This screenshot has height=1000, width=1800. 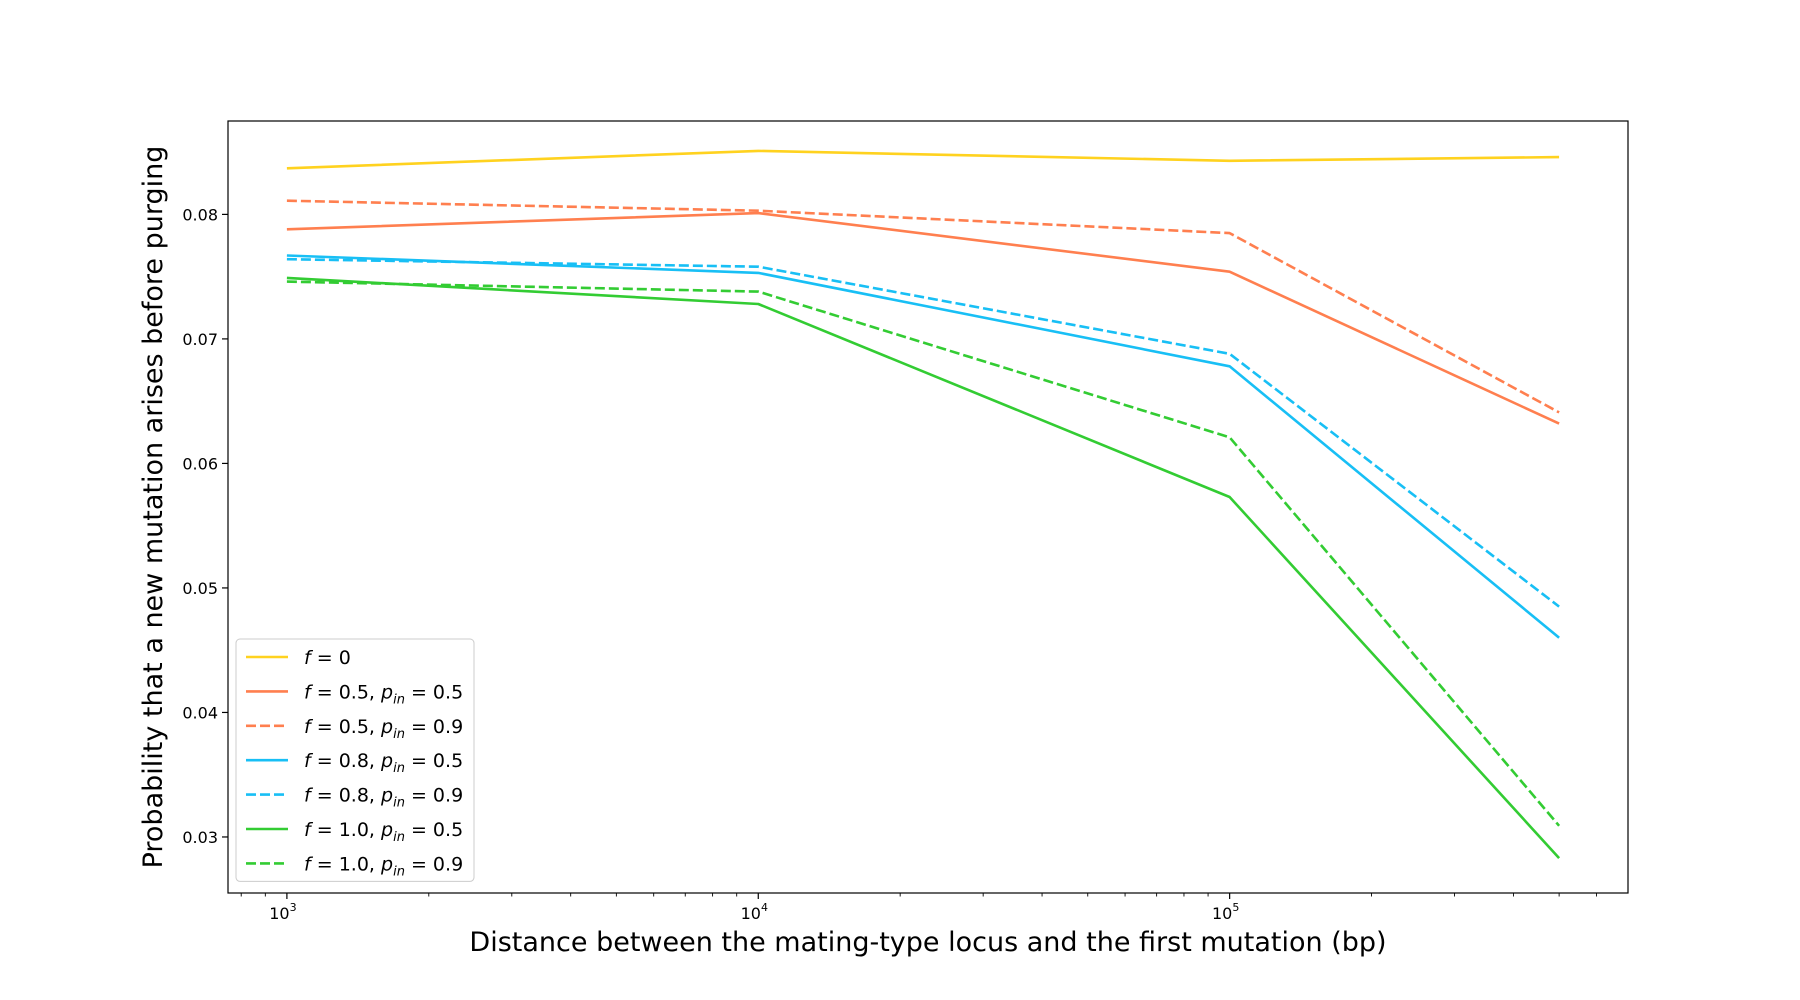 I want to click on y-tick-label-4: 0.06, so click(x=200, y=463).